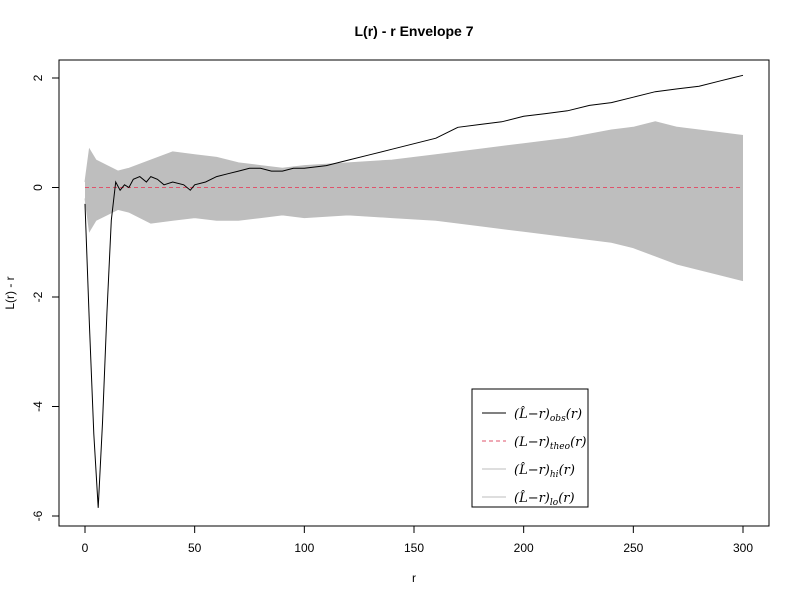 This screenshot has height=600, width=800. I want to click on x-tick-label: 100, so click(304, 548).